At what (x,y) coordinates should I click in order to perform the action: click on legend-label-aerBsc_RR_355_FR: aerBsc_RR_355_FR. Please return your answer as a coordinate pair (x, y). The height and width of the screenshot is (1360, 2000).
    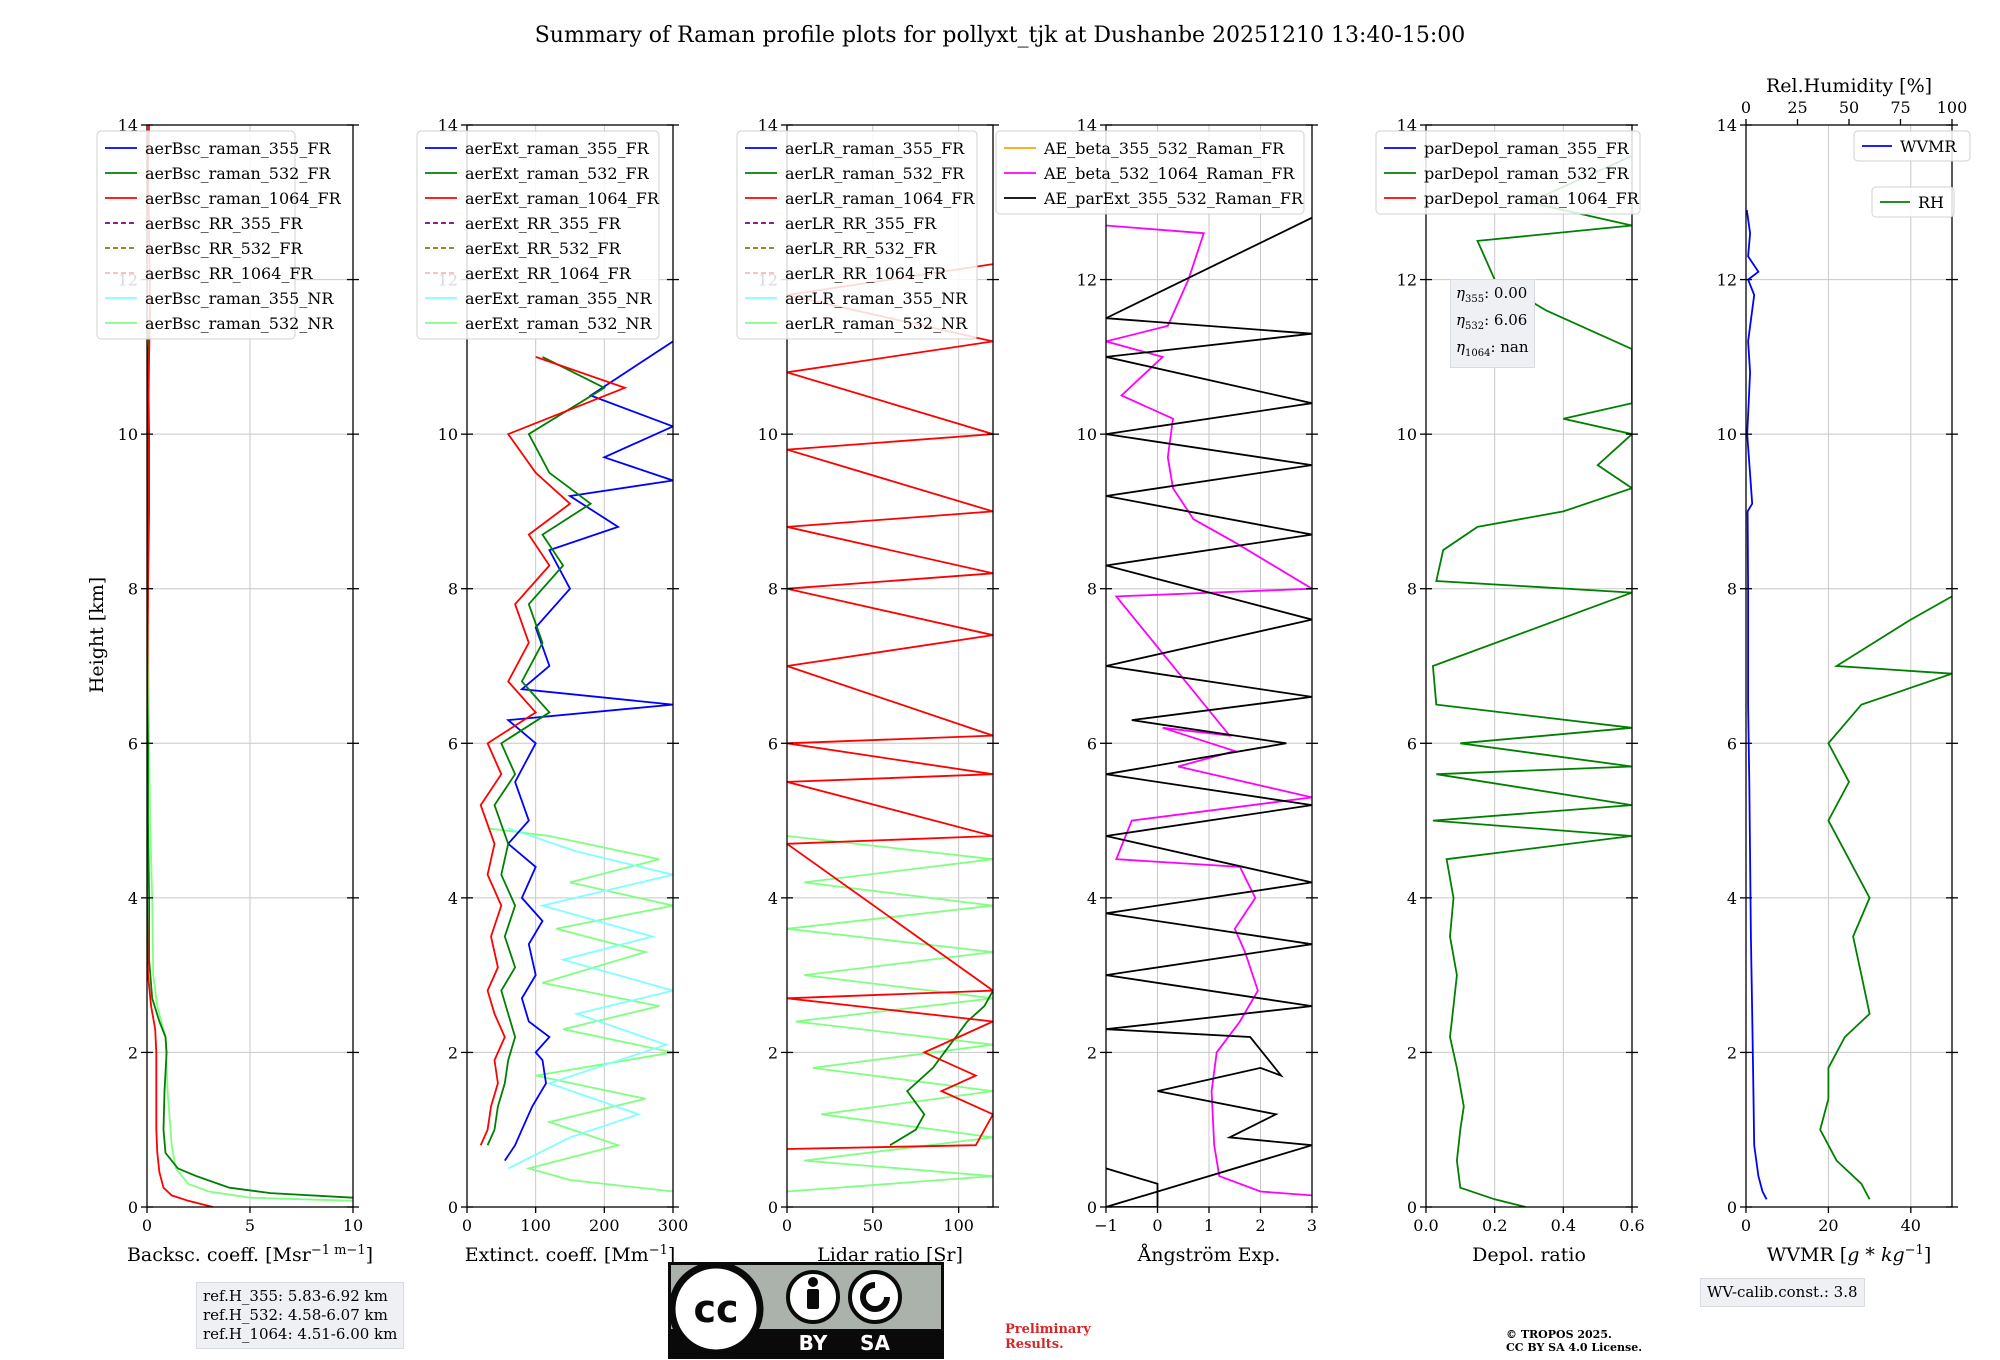
    Looking at the image, I should click on (224, 223).